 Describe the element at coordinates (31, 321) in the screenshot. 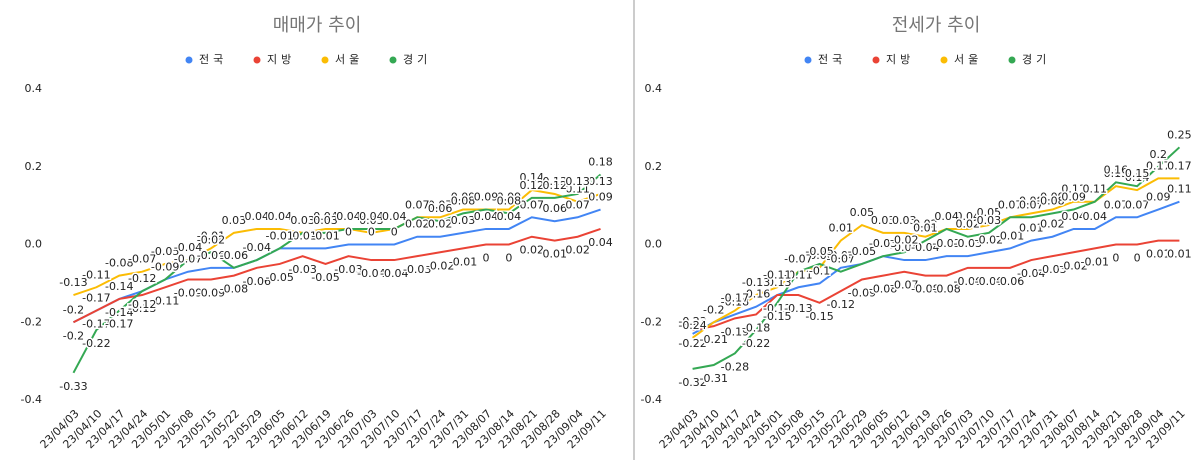

I see `y-tick-label: -0.2` at that location.